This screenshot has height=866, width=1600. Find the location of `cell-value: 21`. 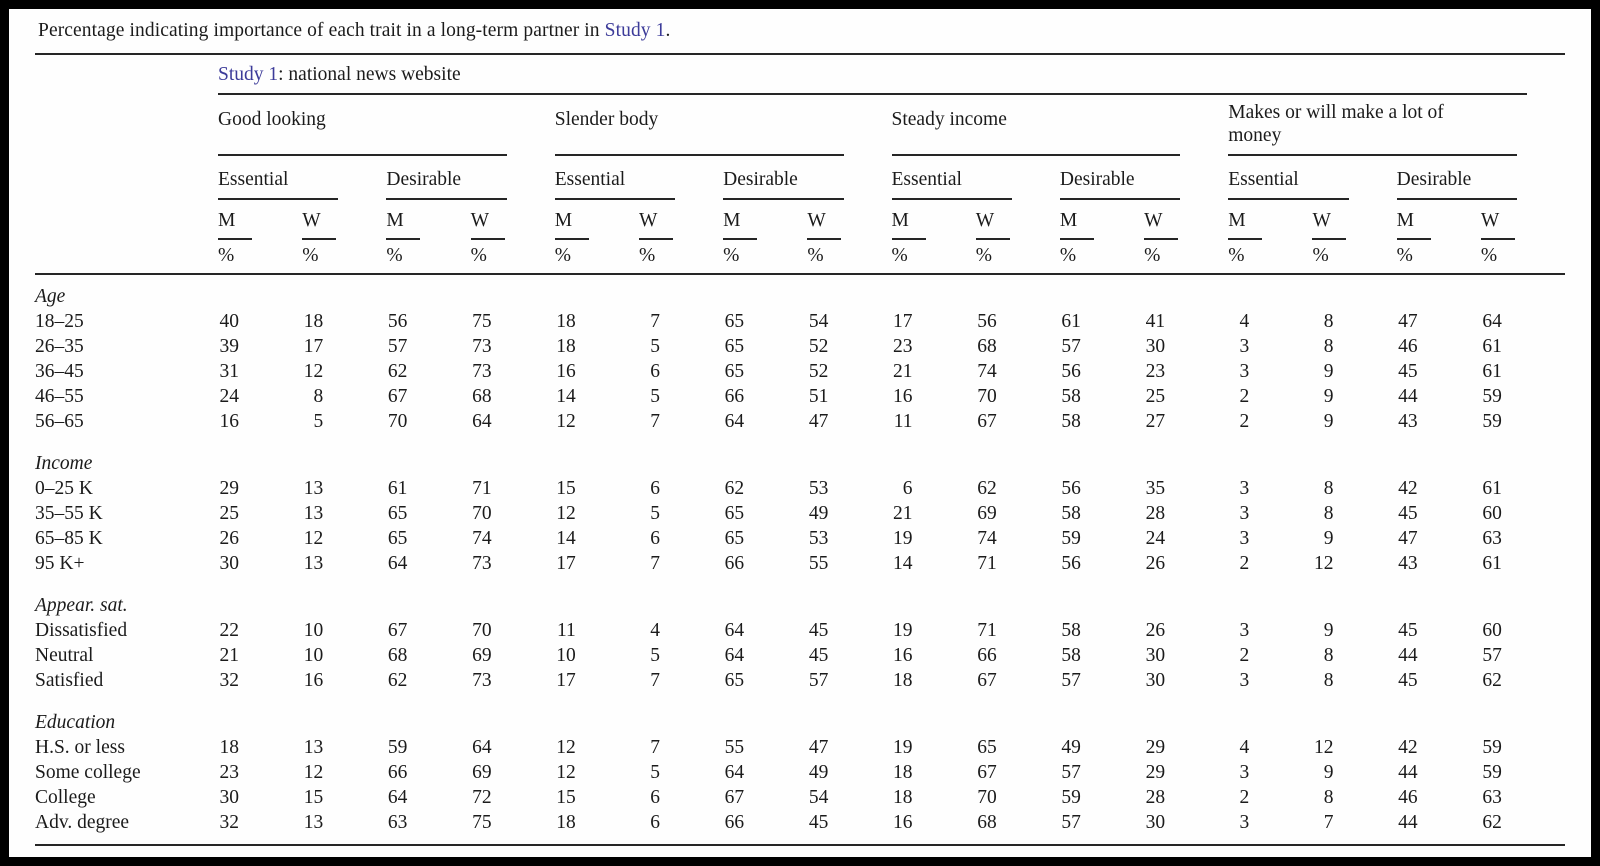

cell-value: 21 is located at coordinates (903, 513).